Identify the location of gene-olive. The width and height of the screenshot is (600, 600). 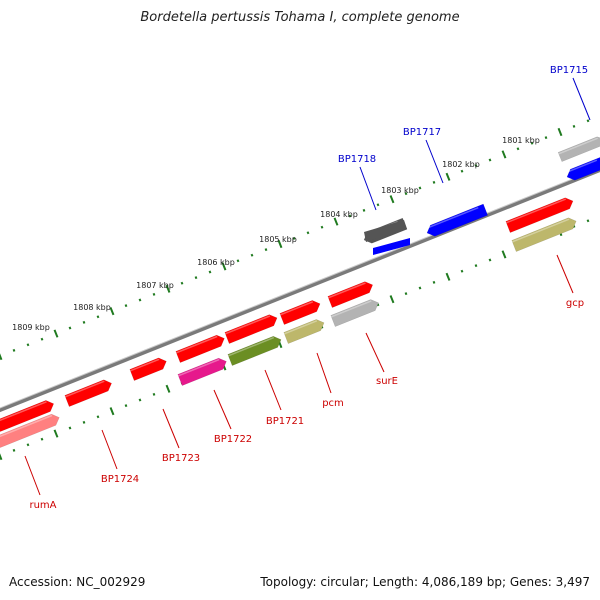
(254, 350).